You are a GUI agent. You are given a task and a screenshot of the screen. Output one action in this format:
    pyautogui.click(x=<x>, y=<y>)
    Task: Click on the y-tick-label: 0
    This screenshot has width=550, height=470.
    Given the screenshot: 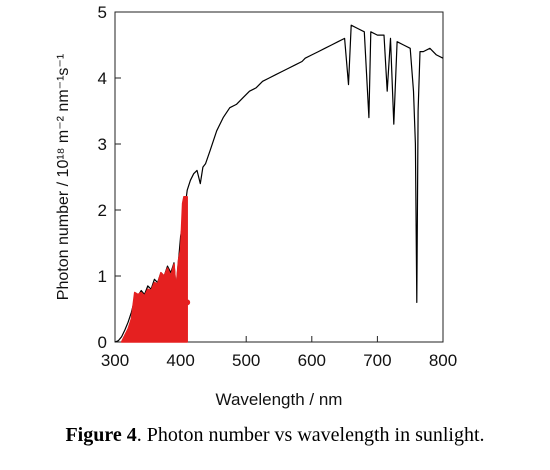 What is the action you would take?
    pyautogui.click(x=102, y=342)
    